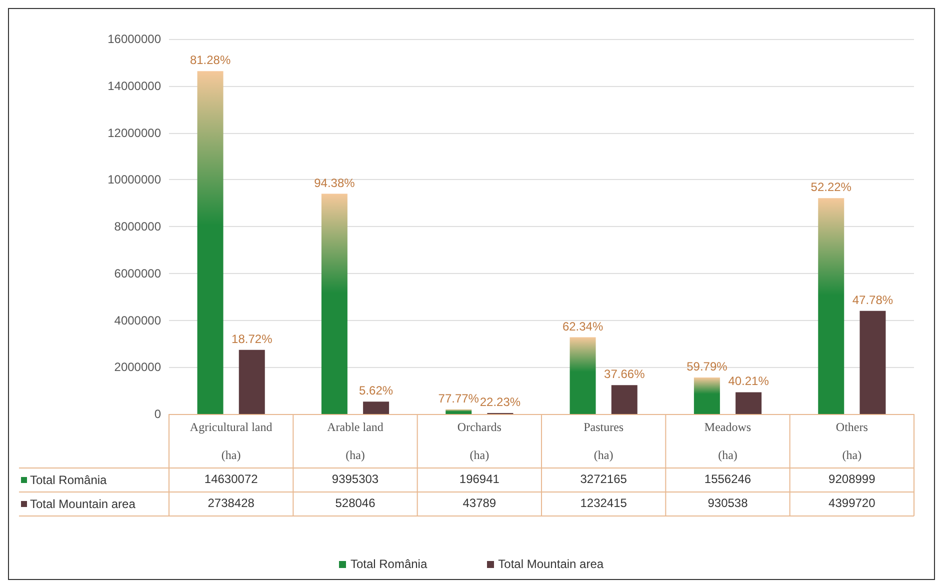 The width and height of the screenshot is (943, 588). Describe the element at coordinates (583, 326) in the screenshot. I see `annotation: 62.34%` at that location.